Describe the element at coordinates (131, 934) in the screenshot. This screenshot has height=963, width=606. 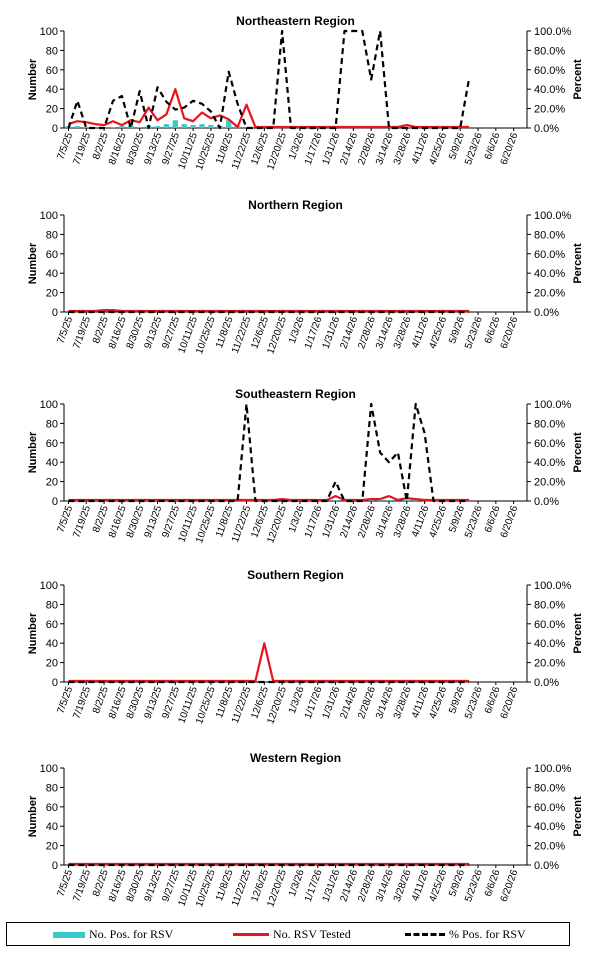
I see `legend-label-pos: No. Pos. for RSV` at that location.